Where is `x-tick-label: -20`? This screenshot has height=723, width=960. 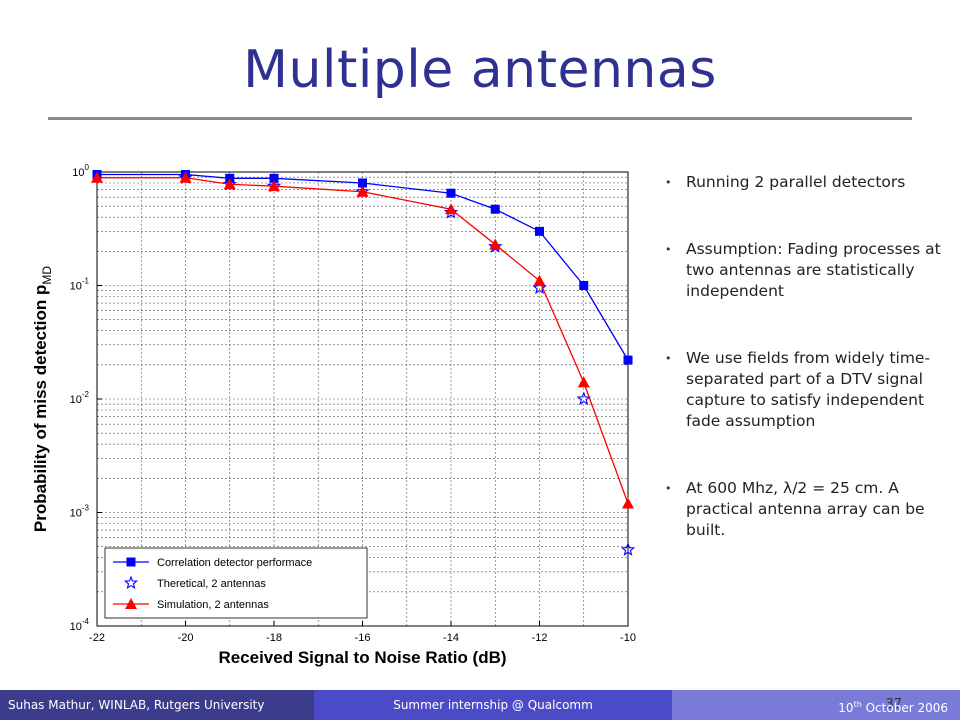 x-tick-label: -20 is located at coordinates (186, 638).